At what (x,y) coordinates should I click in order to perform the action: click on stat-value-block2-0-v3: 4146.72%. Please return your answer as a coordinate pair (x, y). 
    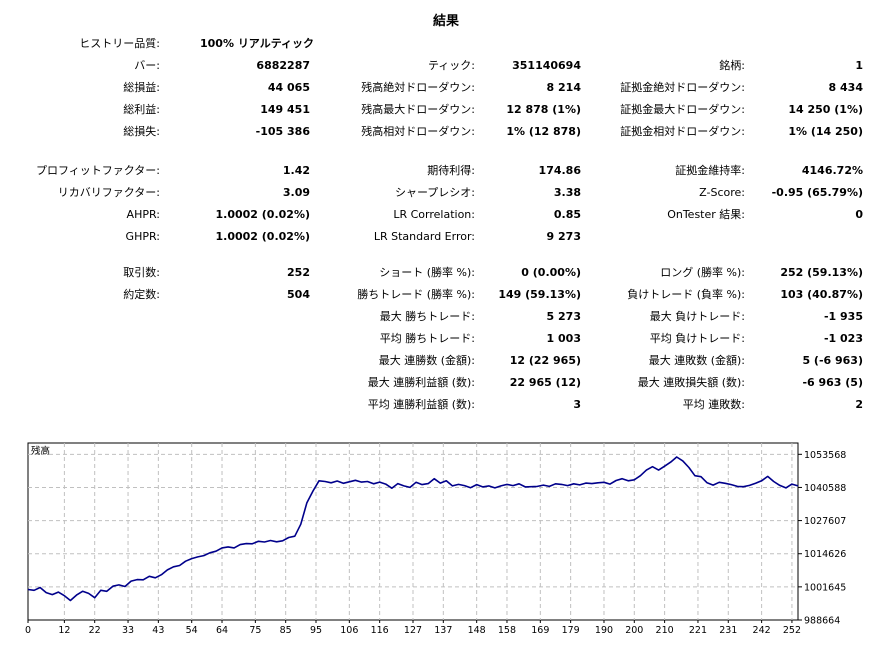
    Looking at the image, I should click on (832, 170).